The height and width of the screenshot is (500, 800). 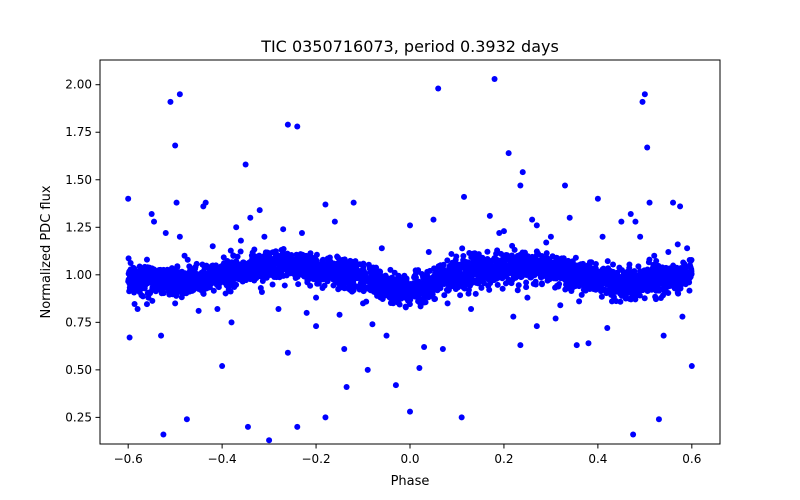 What do you see at coordinates (78, 227) in the screenshot?
I see `y-tick-label: 1.25` at bounding box center [78, 227].